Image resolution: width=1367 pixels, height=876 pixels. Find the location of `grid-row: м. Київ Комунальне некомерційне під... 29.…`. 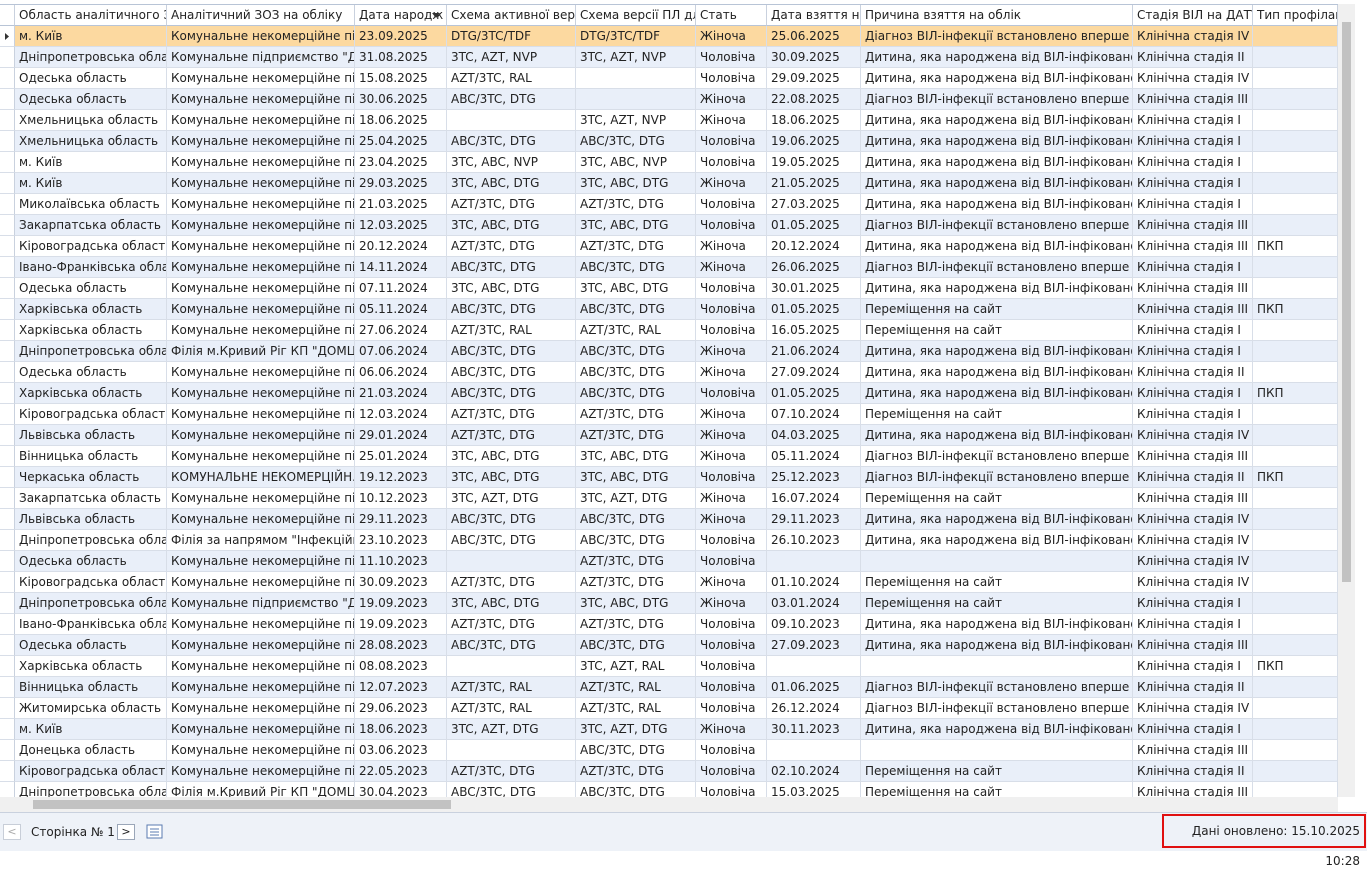

grid-row: м. Київ Комунальне некомерційне під... 29.… is located at coordinates (669, 183).